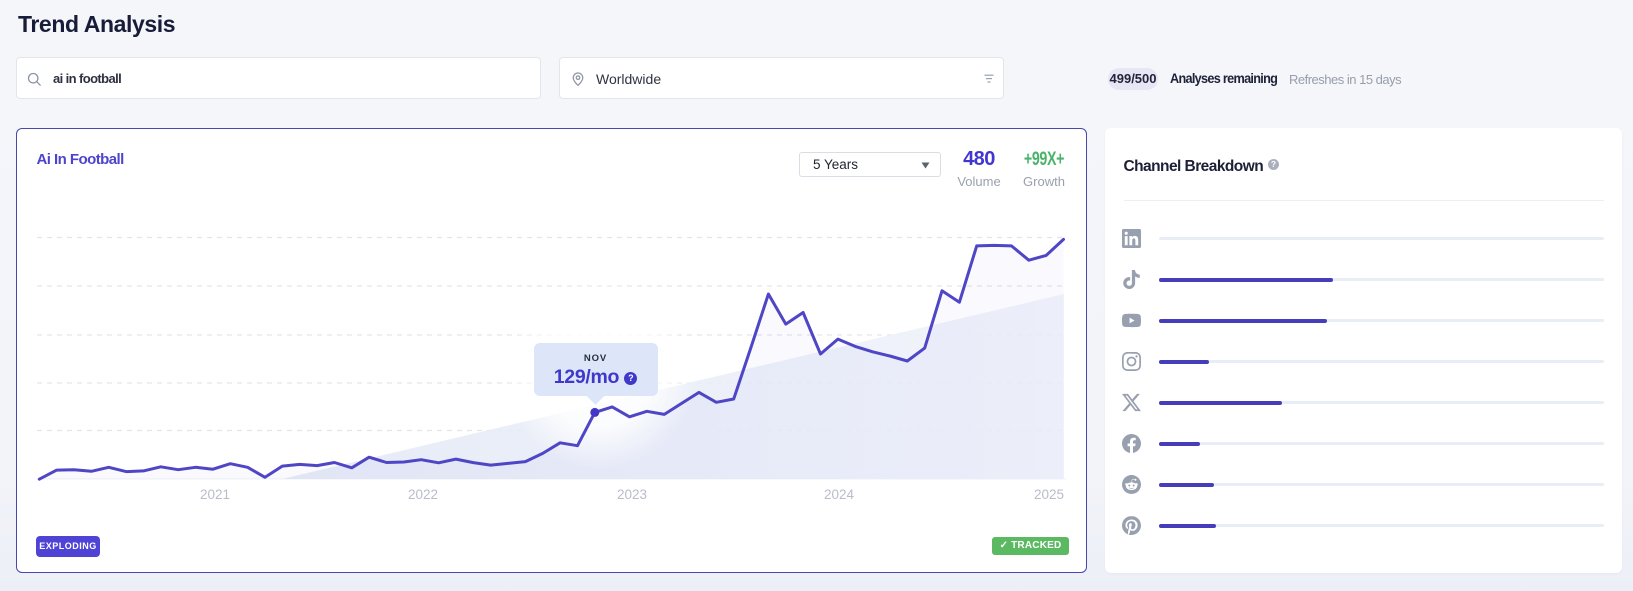 The width and height of the screenshot is (1633, 591). What do you see at coordinates (1049, 494) in the screenshot?
I see `svg-text: 2025` at bounding box center [1049, 494].